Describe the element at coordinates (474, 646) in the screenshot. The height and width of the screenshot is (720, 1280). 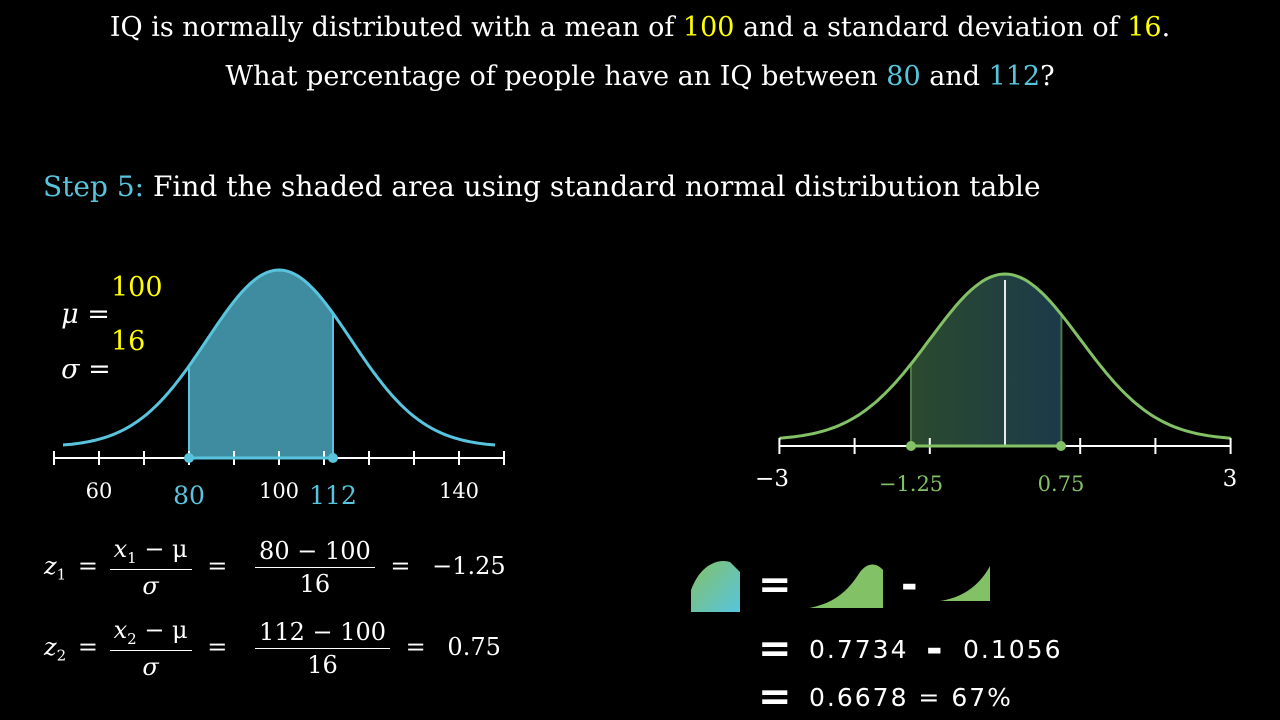
I see `z2-result: 0.75` at that location.